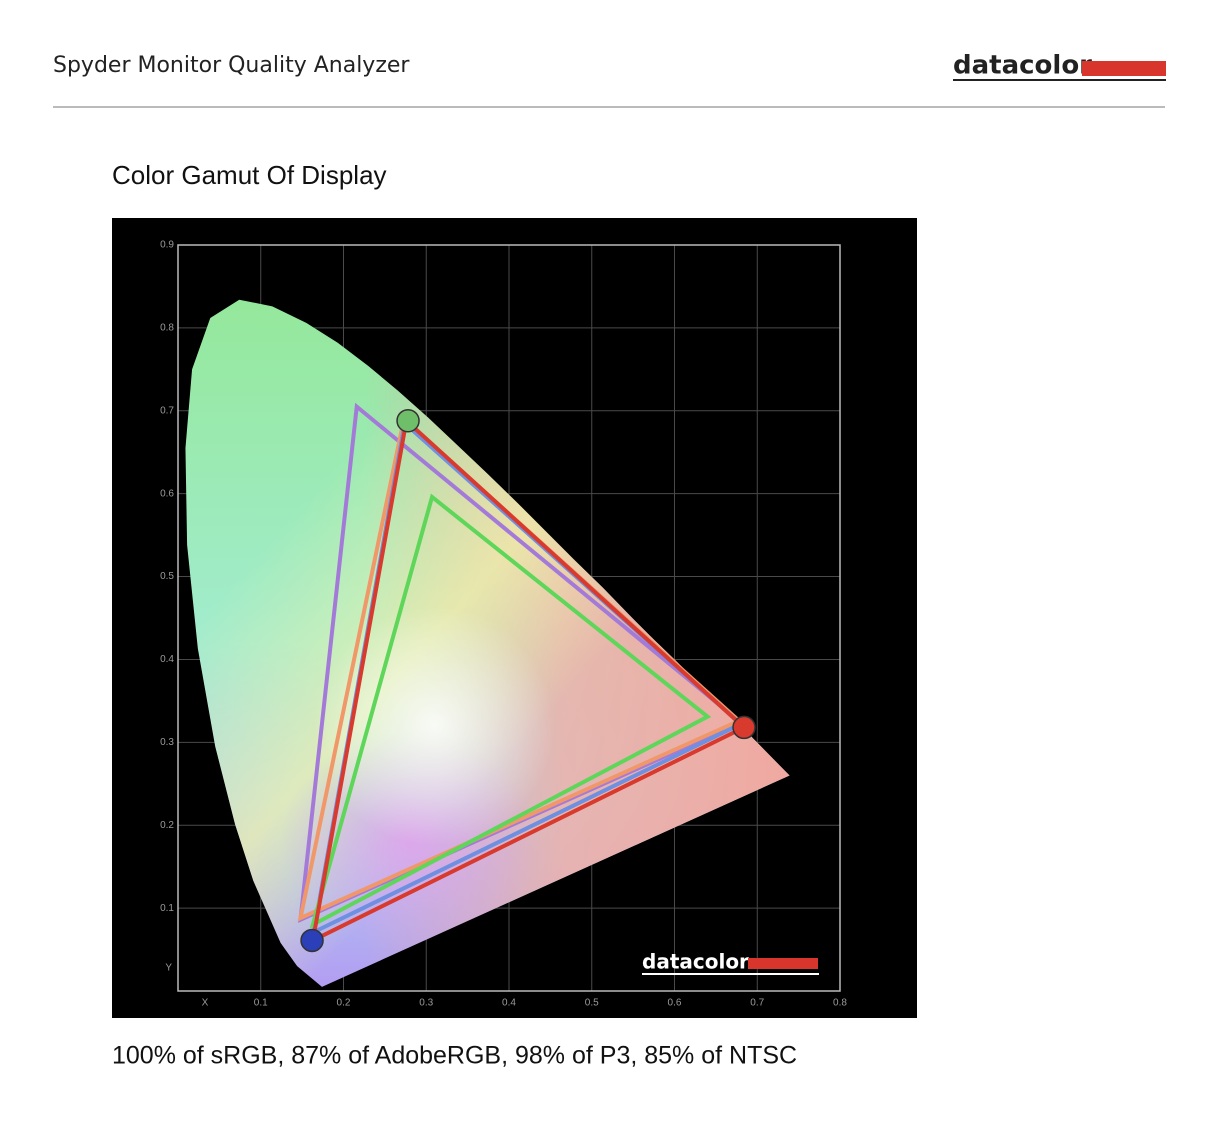 The height and width of the screenshot is (1131, 1218). Describe the element at coordinates (1022, 66) in the screenshot. I see `logo: datacolor` at that location.